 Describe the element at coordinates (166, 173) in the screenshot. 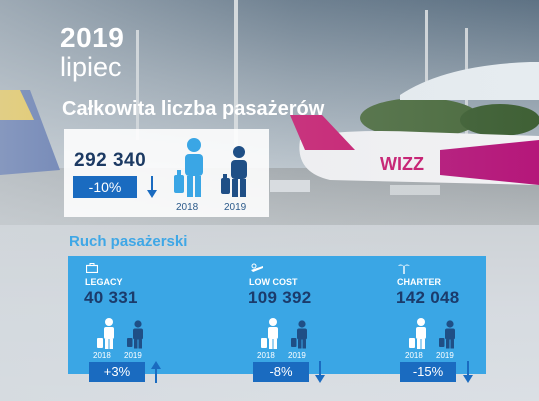

I see `total-passengers-card: 292 340 -10% 2018 2019` at that location.